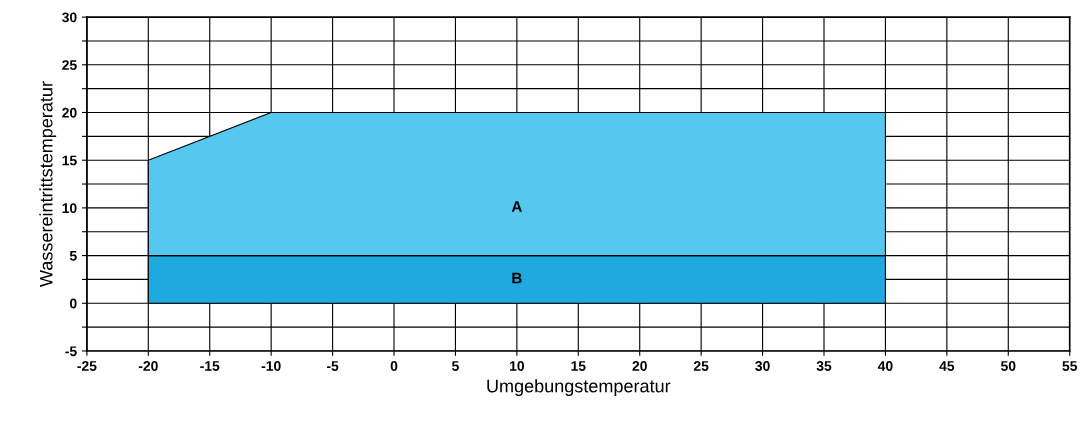 This screenshot has height=428, width=1086. I want to click on y-tick-label: 5, so click(73, 256).